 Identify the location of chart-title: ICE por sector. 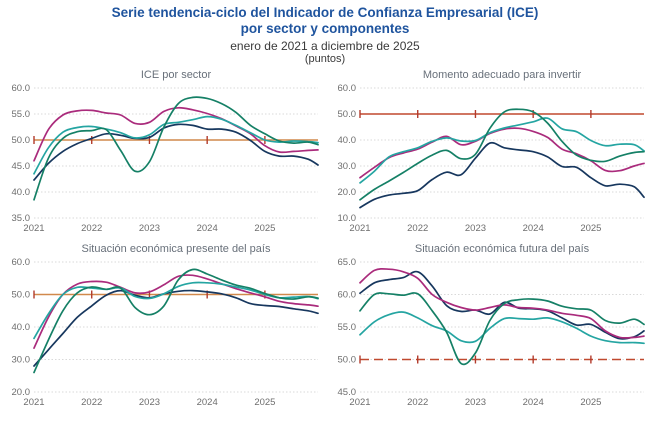
(176, 75).